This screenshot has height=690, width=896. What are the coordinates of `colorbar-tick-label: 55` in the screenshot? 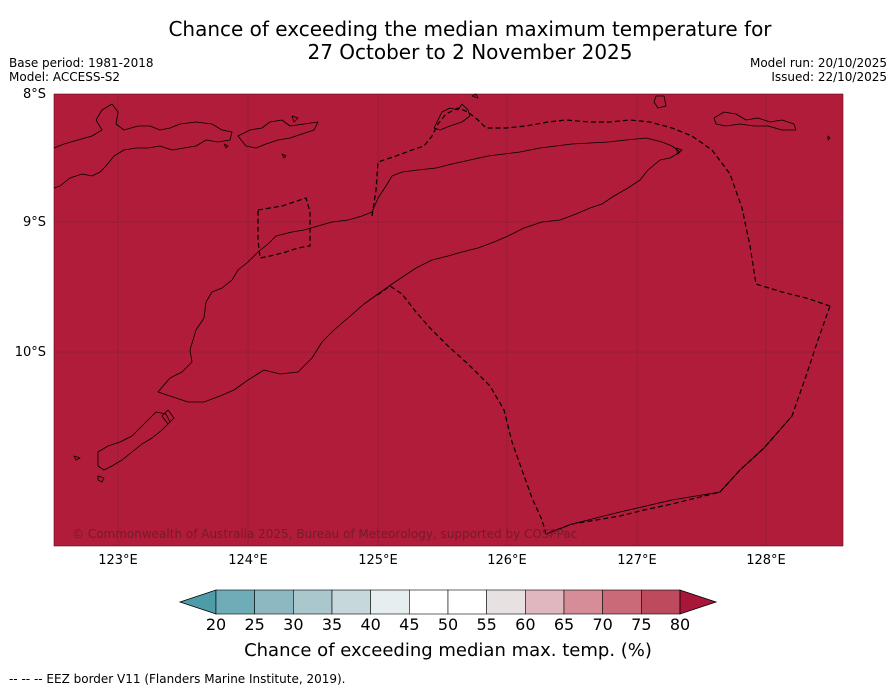 It's located at (486, 624).